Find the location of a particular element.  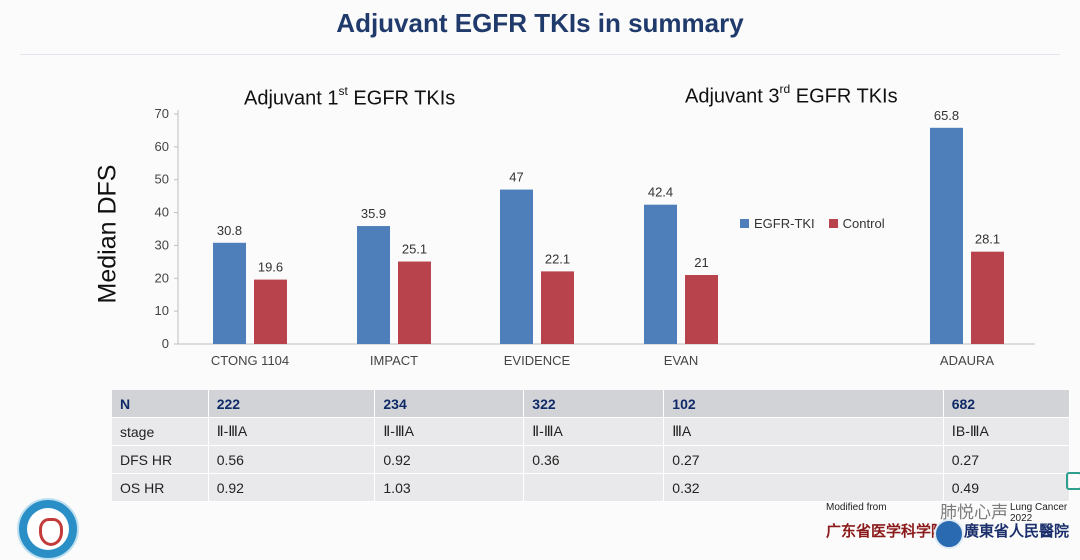

table-header-cell: 322 is located at coordinates (594, 404).